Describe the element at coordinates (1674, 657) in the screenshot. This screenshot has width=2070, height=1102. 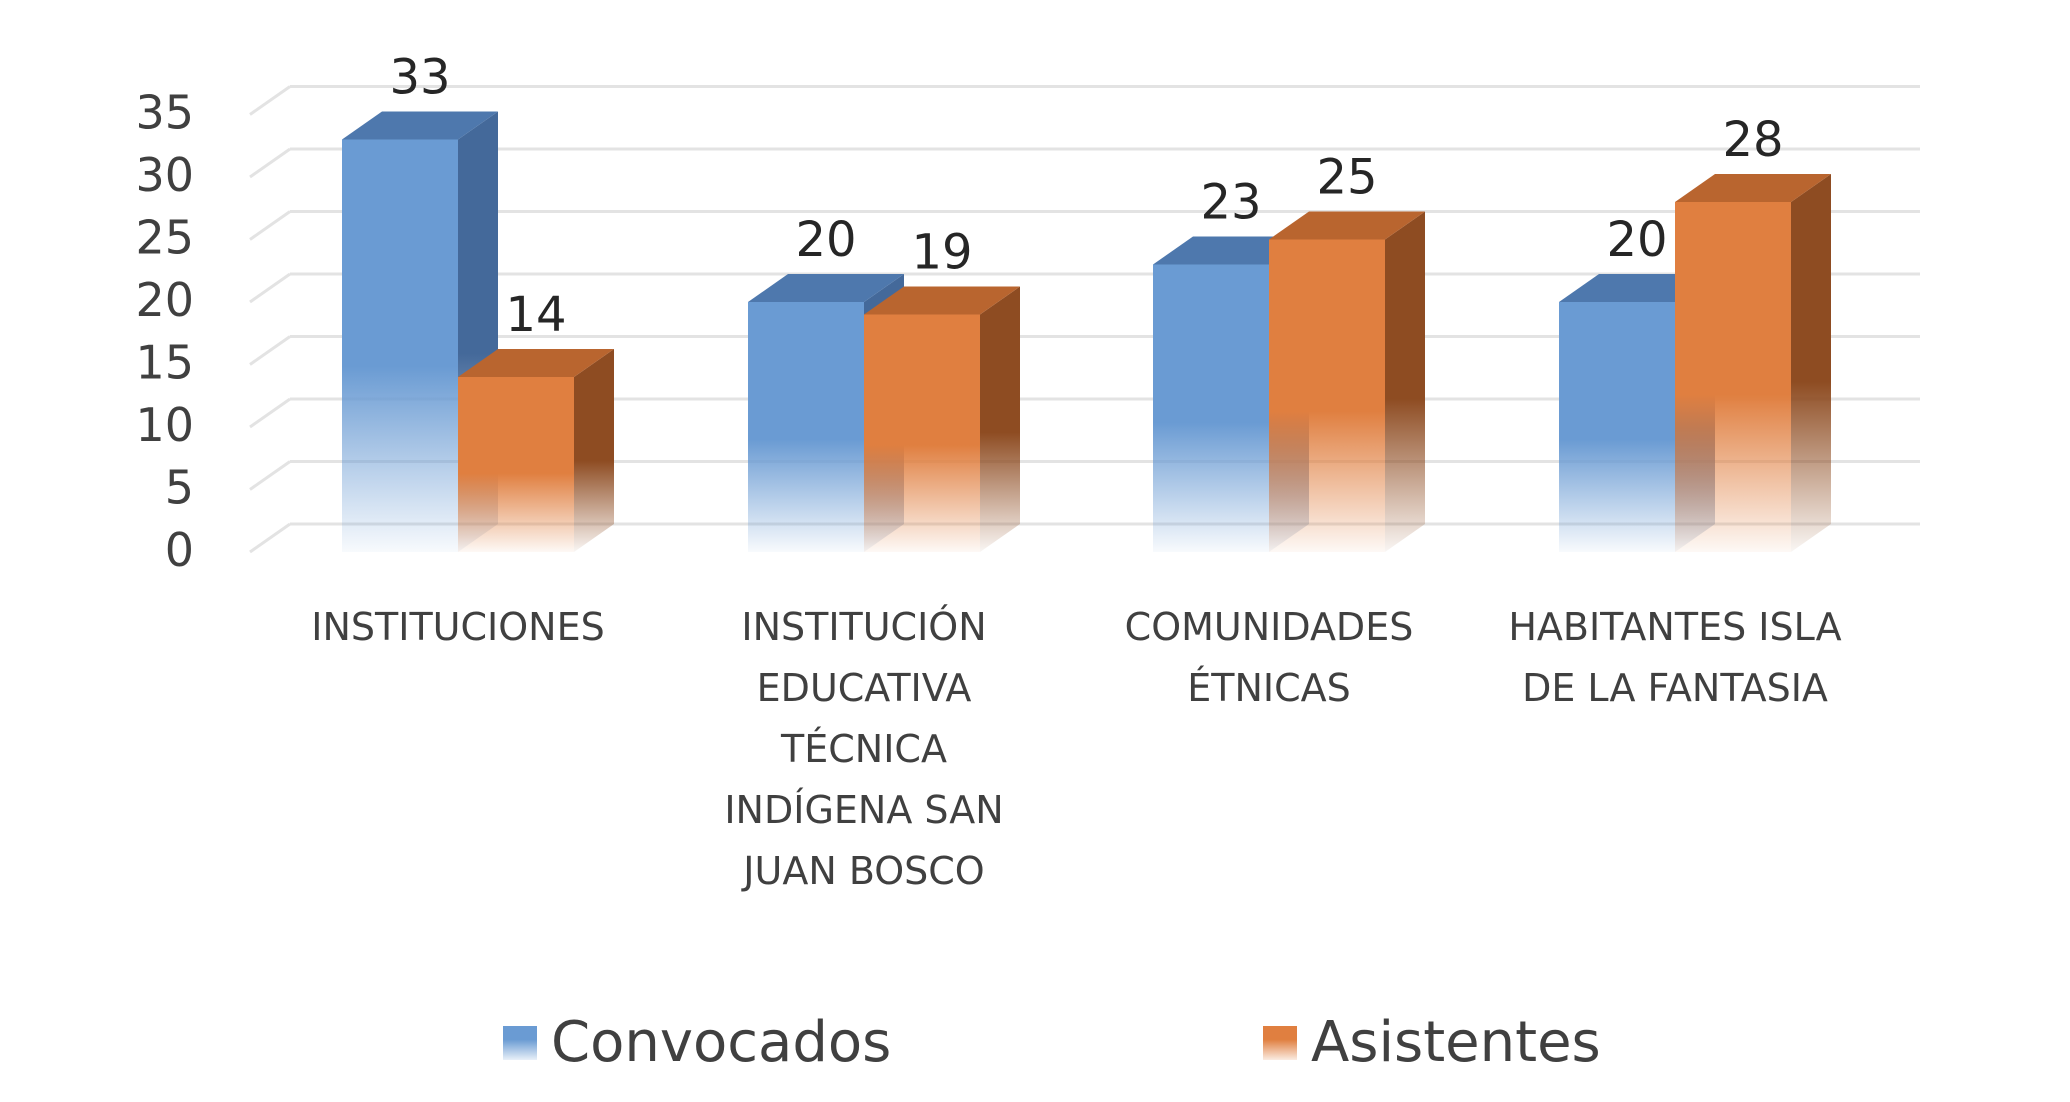
I see `category-label: HABITANTES ISLA DE LA FANTASIA` at that location.